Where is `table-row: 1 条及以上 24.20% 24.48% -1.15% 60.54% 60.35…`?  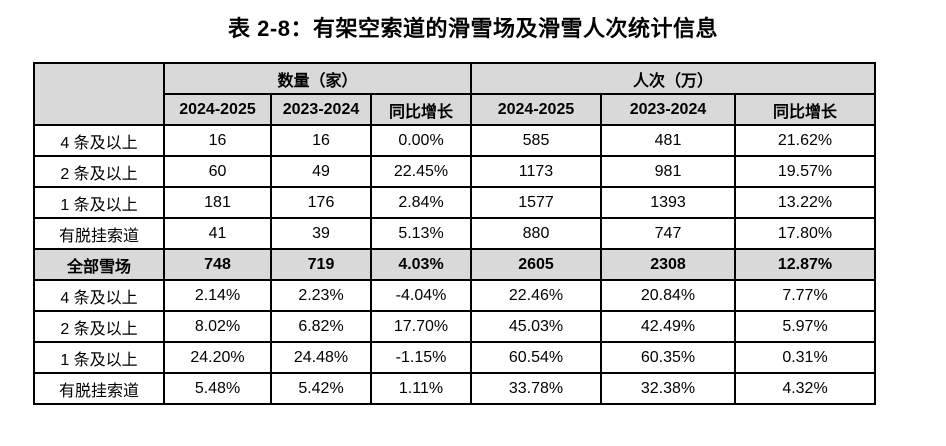 table-row: 1 条及以上 24.20% 24.48% -1.15% 60.54% 60.35… is located at coordinates (454, 357).